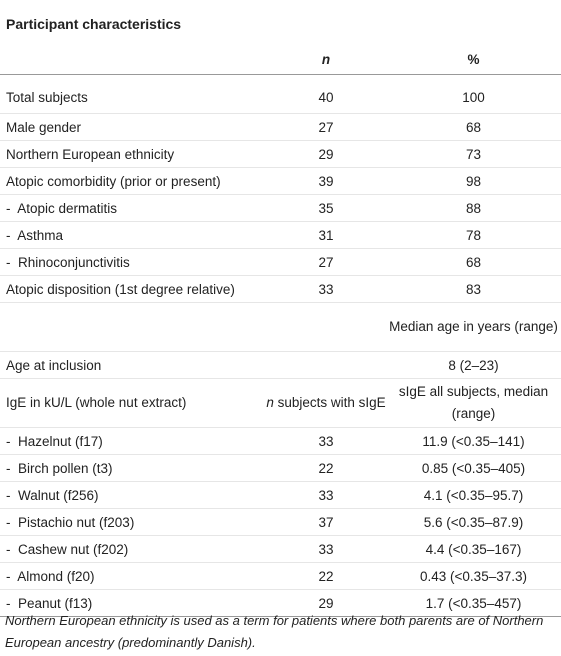 The width and height of the screenshot is (561, 656). I want to click on table-cell: n subjects with sIgE, so click(326, 403).